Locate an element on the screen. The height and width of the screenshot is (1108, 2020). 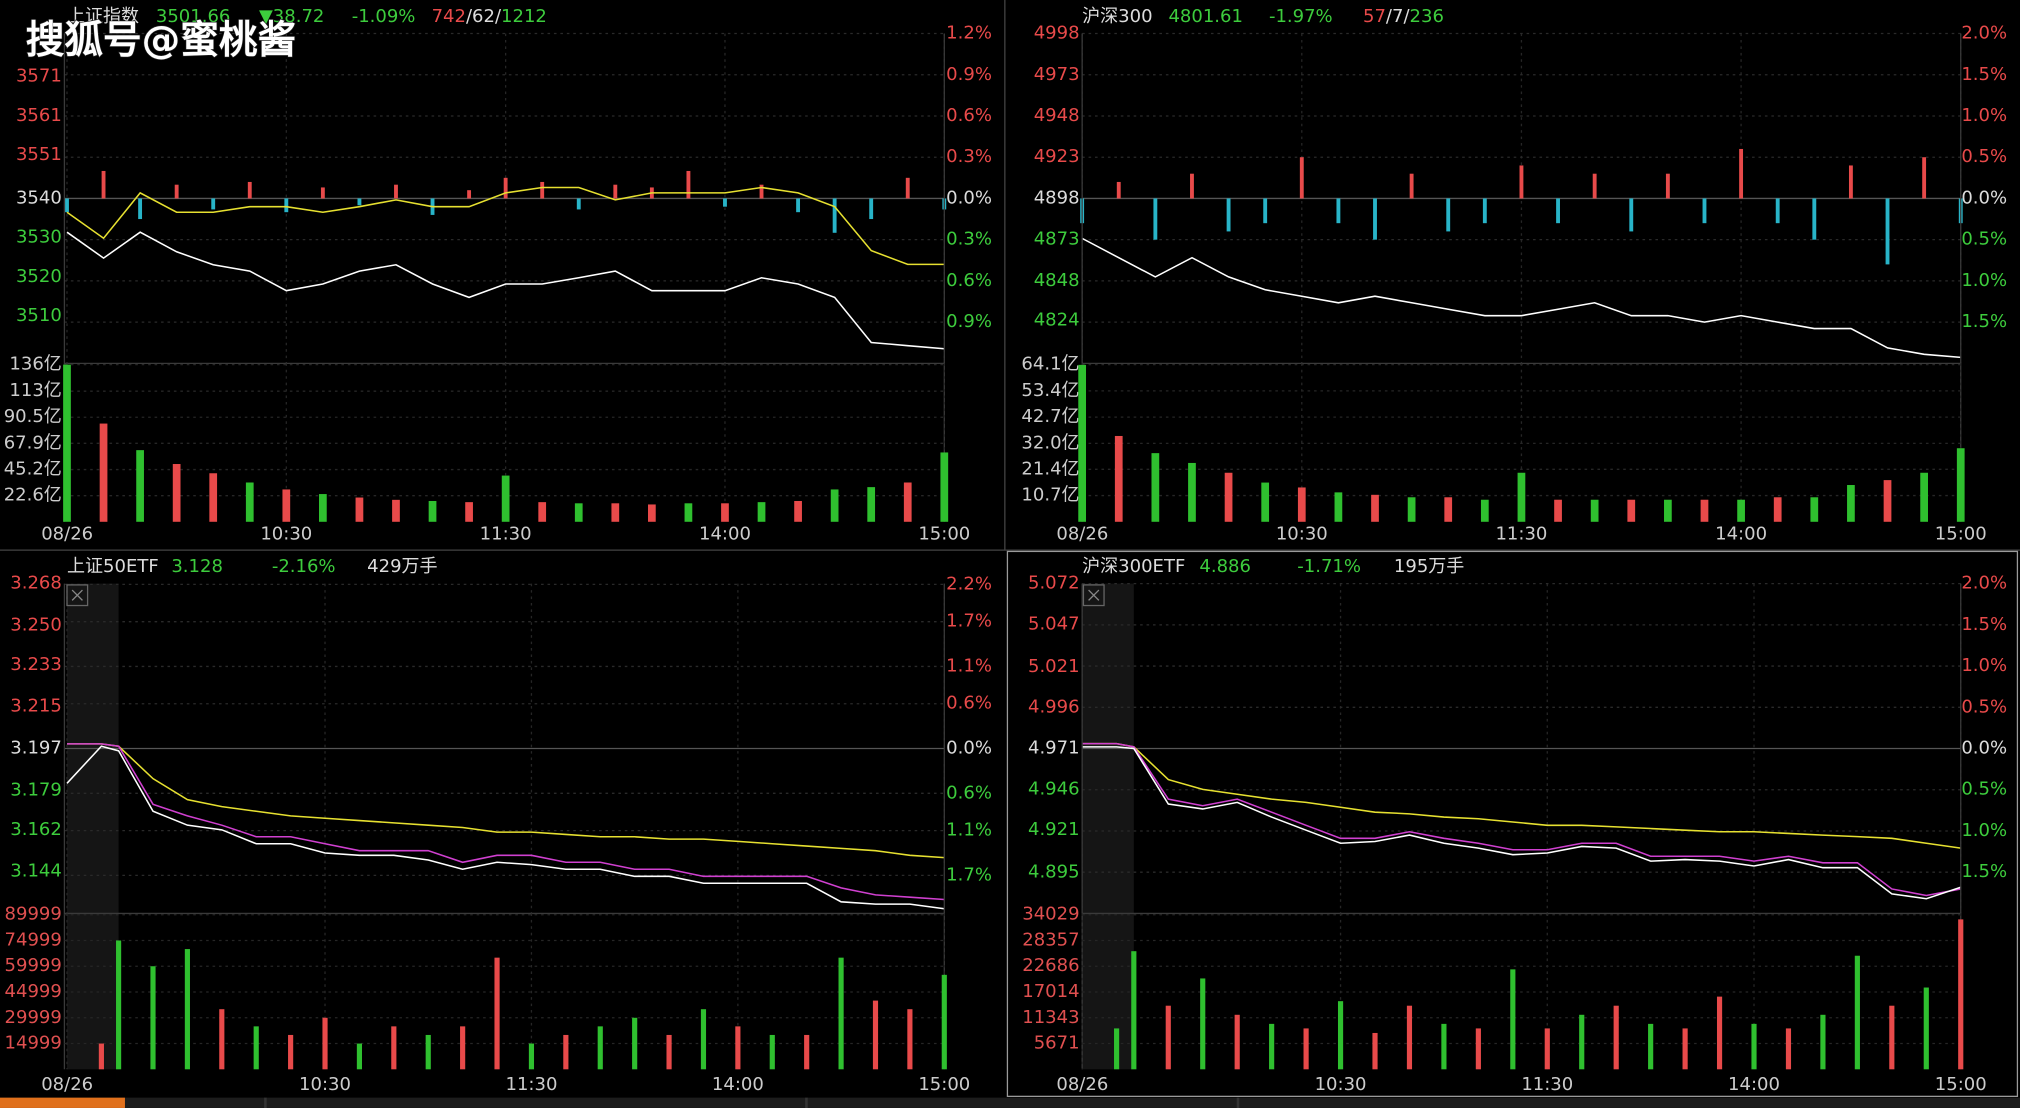
y-tick-label: 44999 is located at coordinates (33, 991).